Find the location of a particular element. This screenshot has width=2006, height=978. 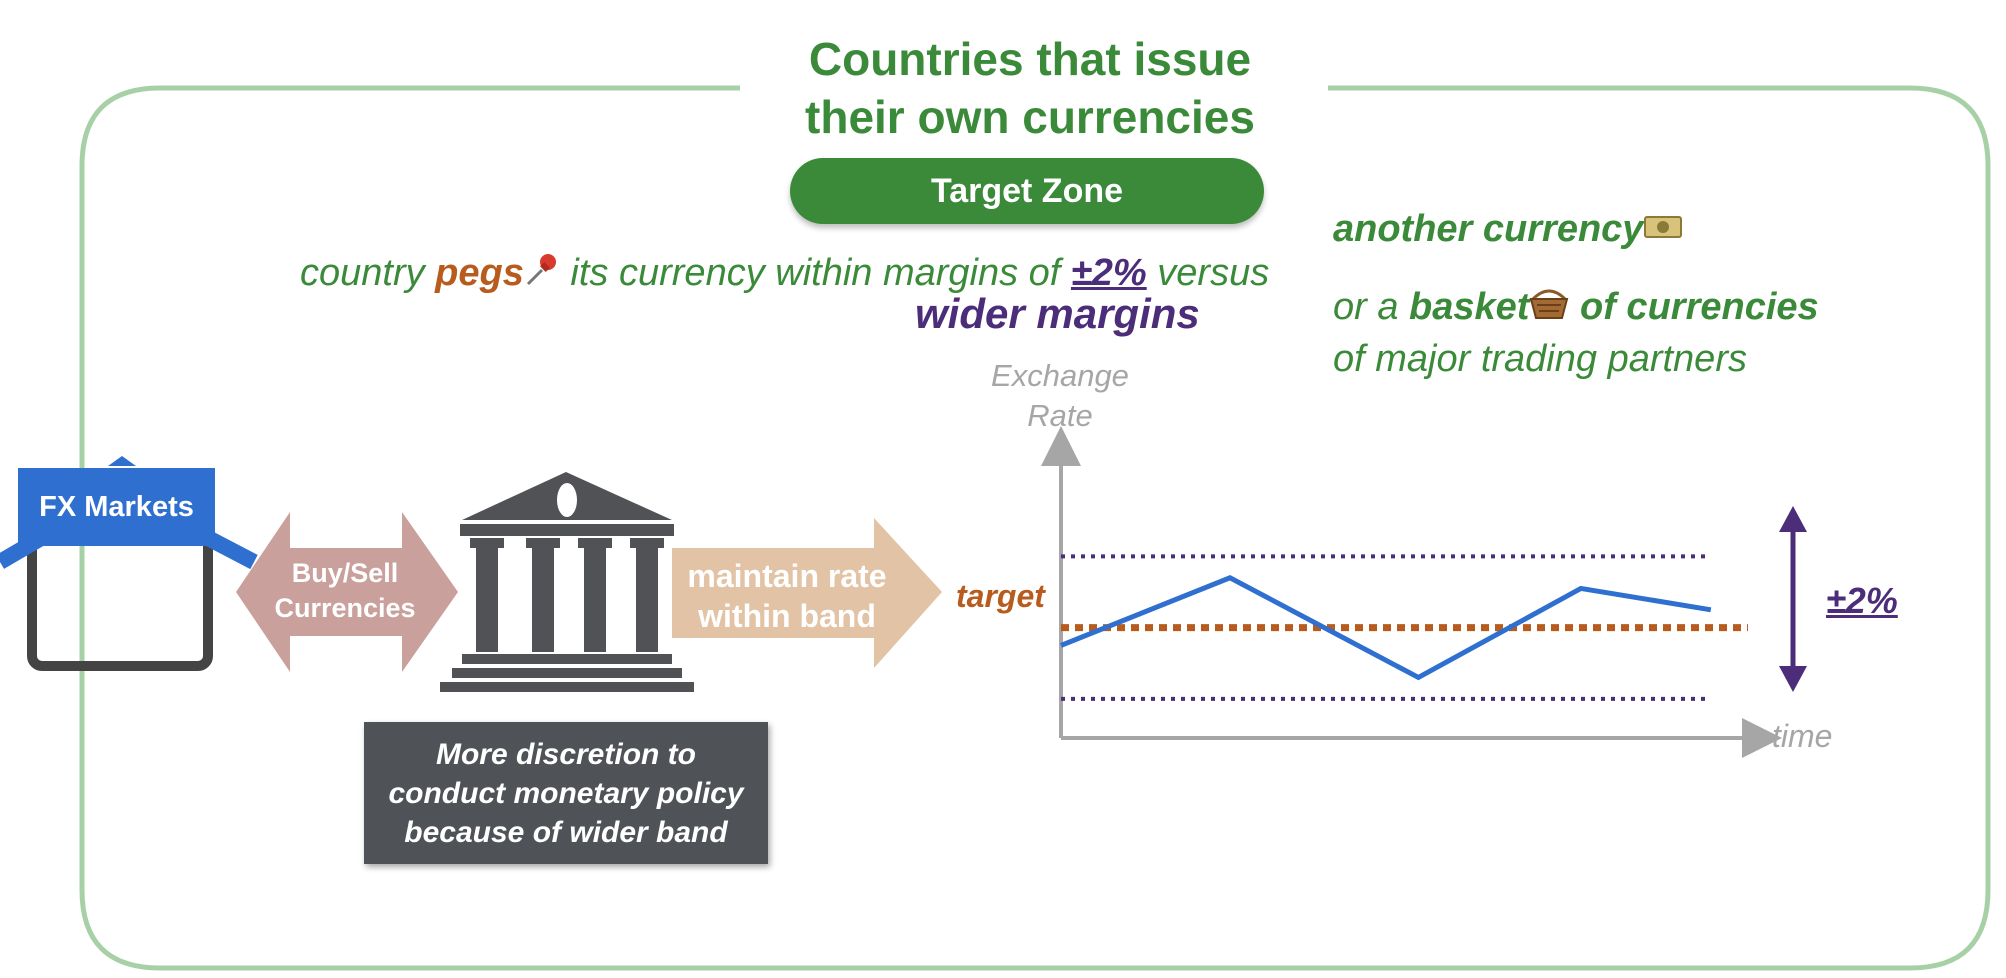

target-label: target is located at coordinates (1000, 596).